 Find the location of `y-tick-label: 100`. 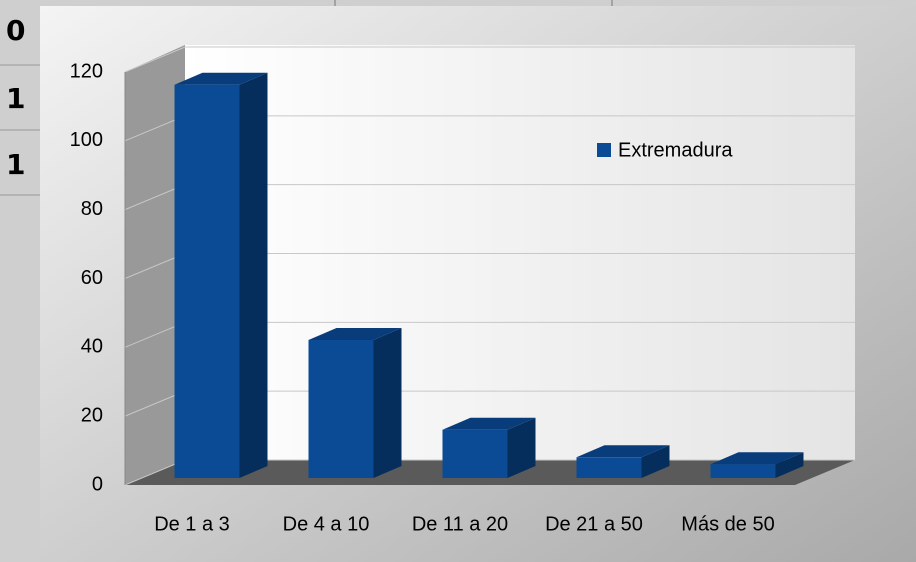

y-tick-label: 100 is located at coordinates (86, 140).